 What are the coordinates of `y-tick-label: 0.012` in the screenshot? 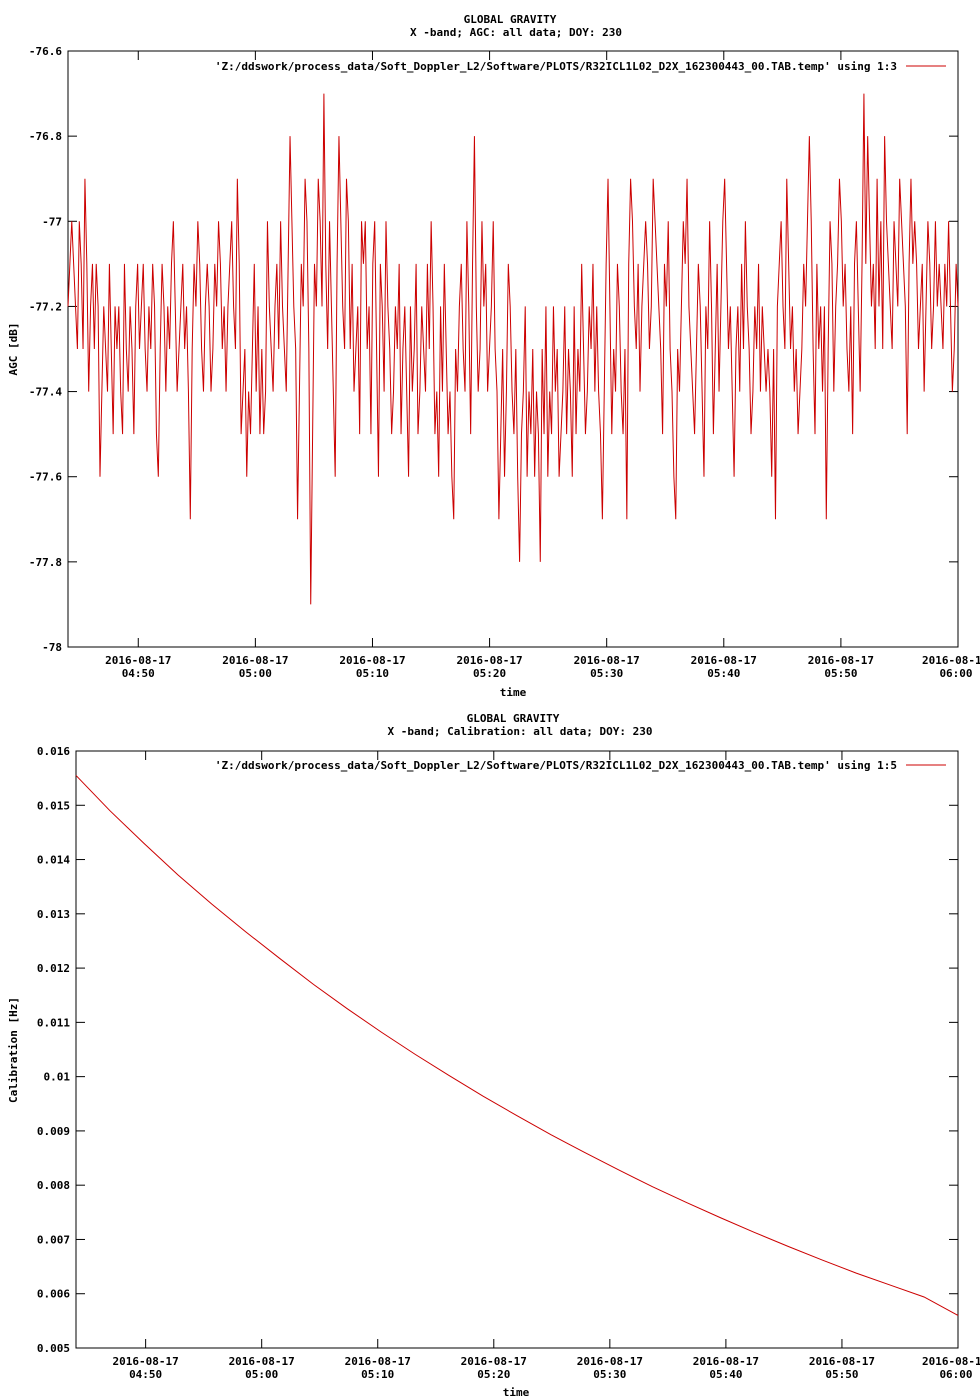 It's located at (53, 968).